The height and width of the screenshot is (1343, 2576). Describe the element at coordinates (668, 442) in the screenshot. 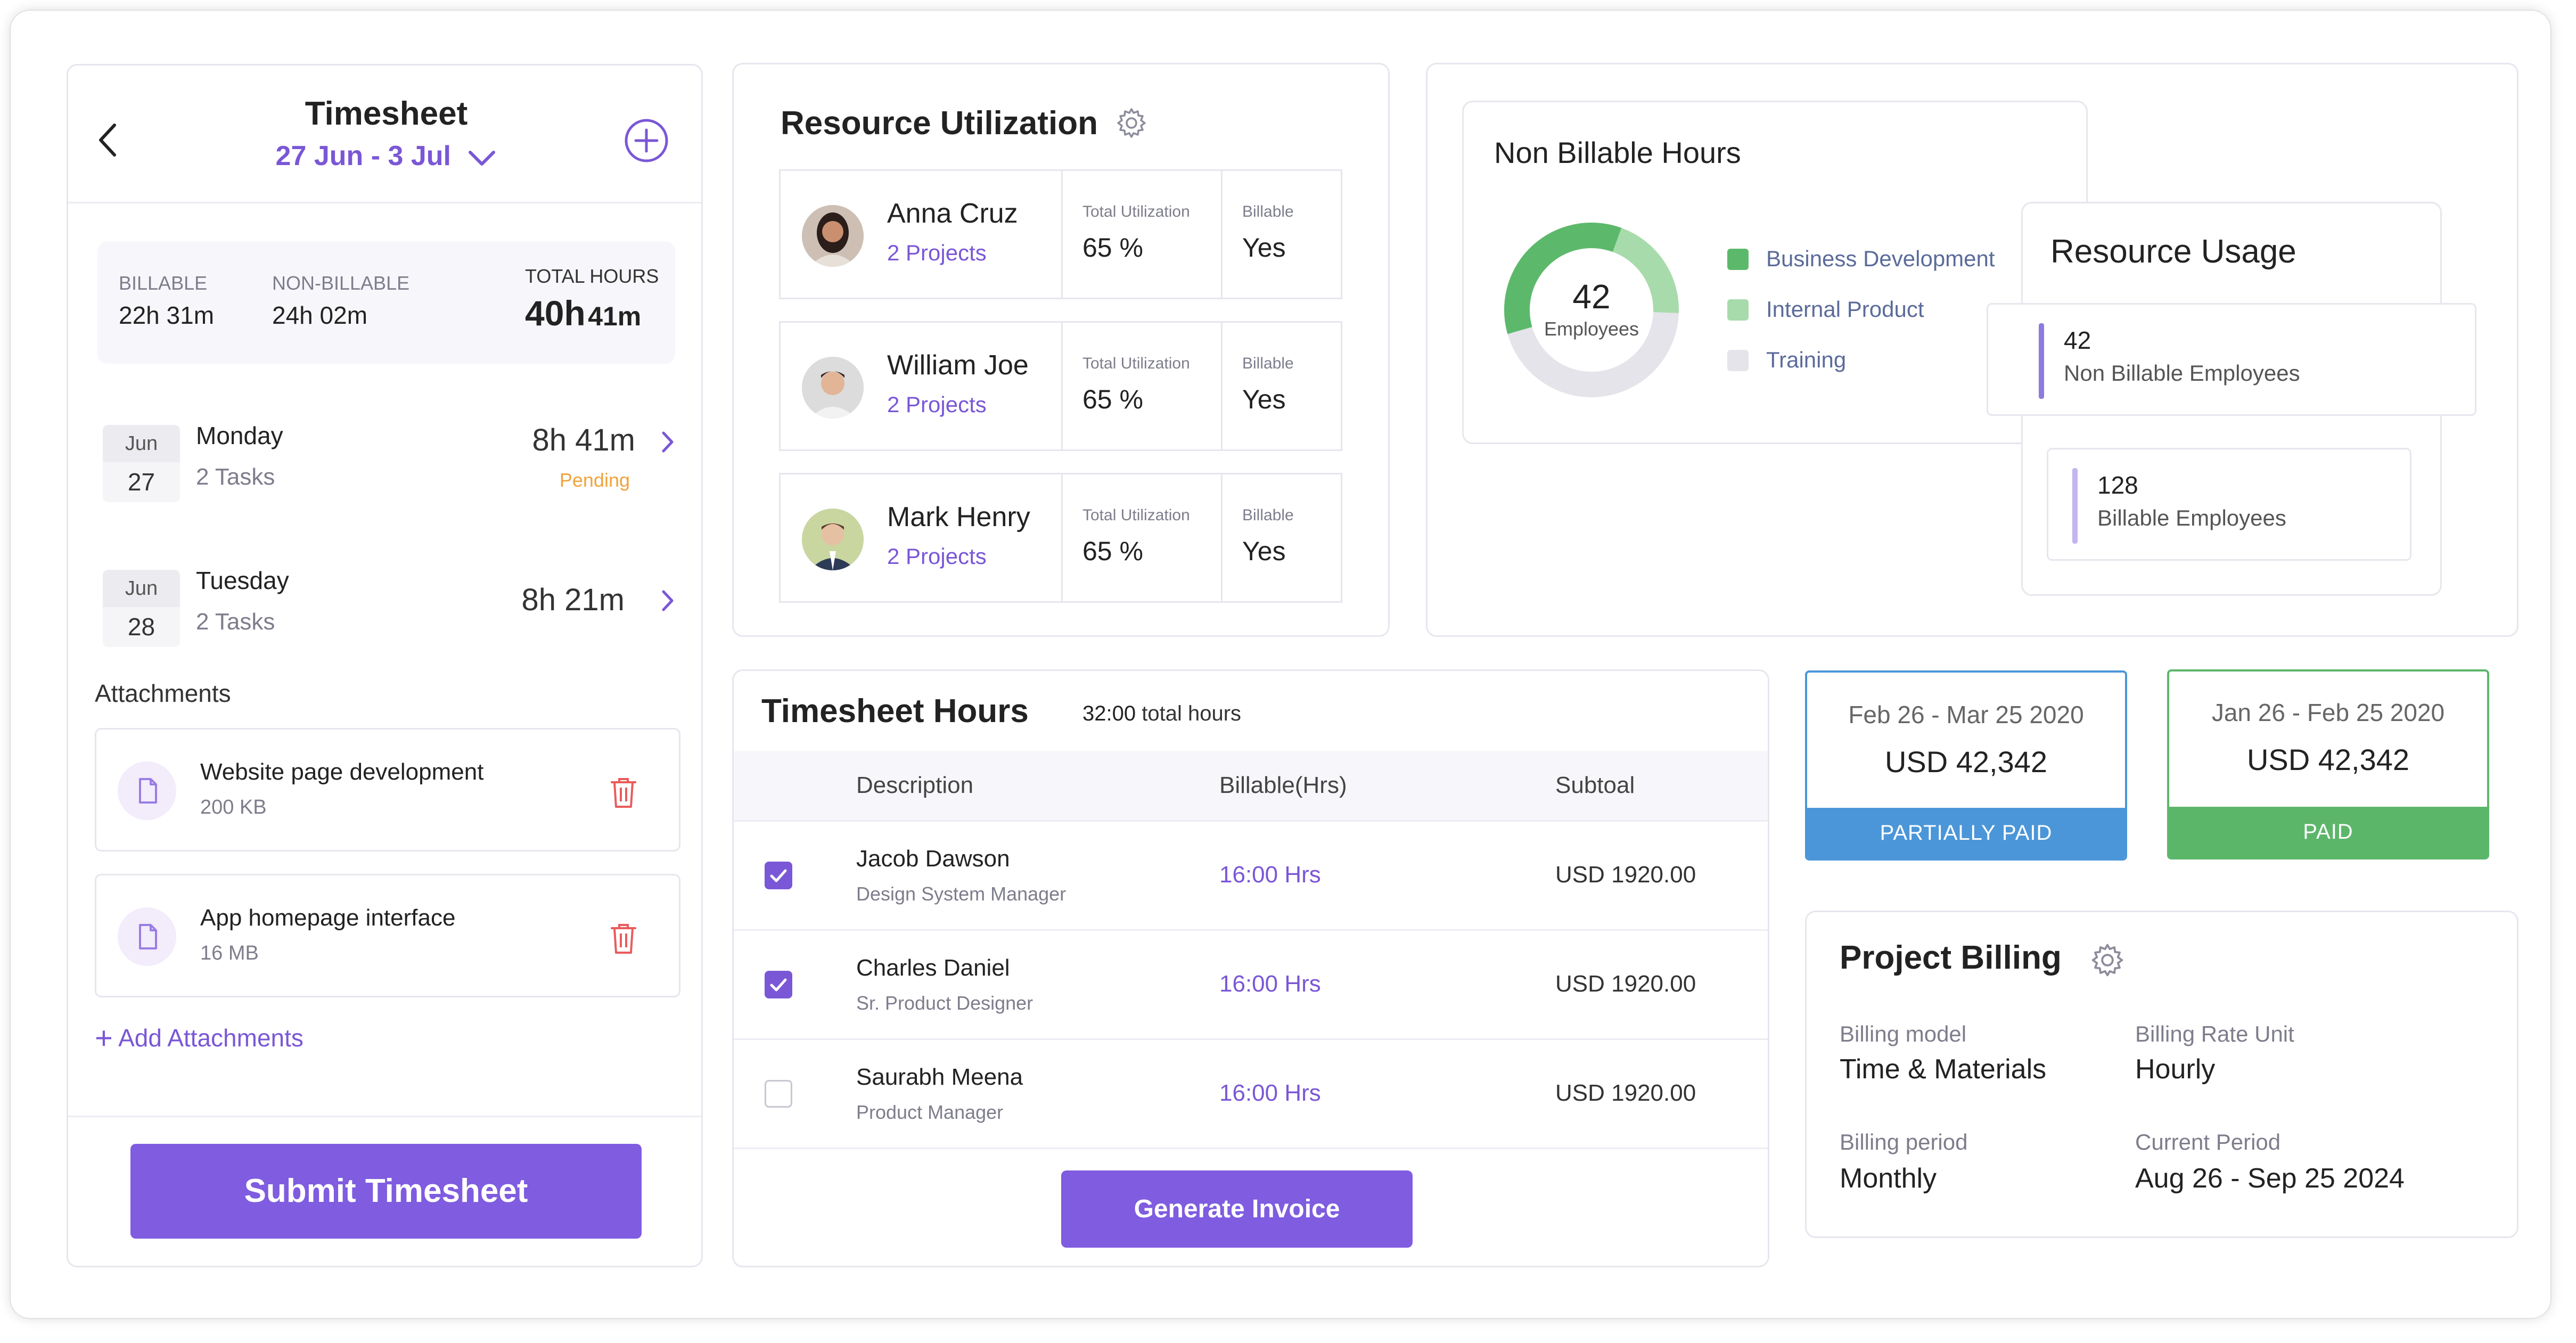

I see `chevron-right-icon` at that location.